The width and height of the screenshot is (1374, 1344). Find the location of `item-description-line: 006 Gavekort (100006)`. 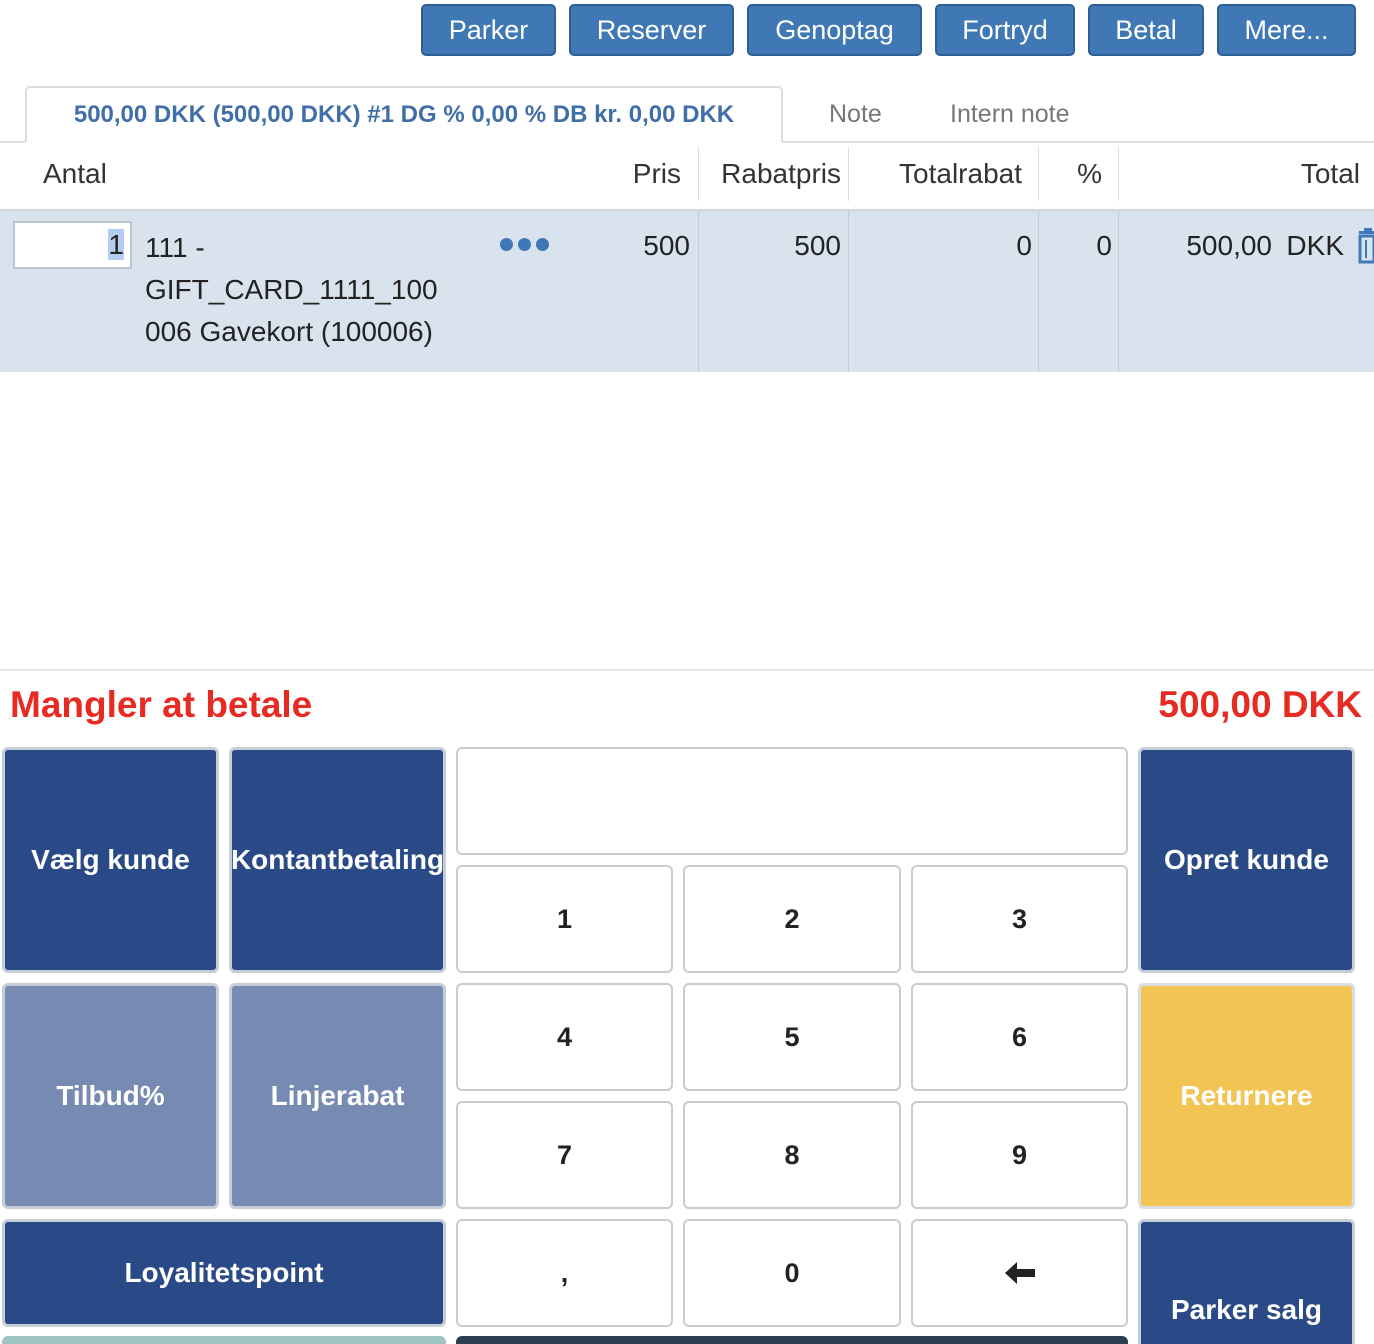

item-description-line: 006 Gavekort (100006) is located at coordinates (289, 331).